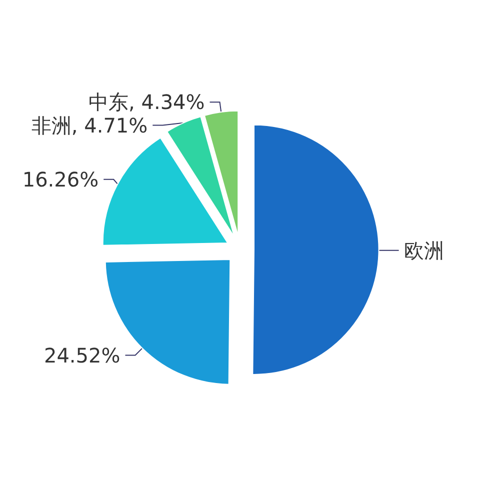  I want to click on slice-label: 非洲, 4.71%, so click(89, 125).